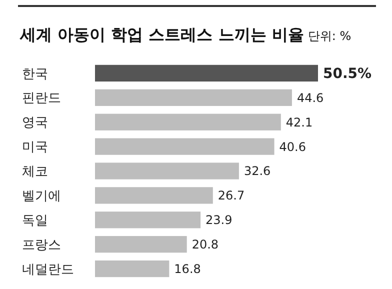  I want to click on y-tick-label: 한국, so click(35, 74).